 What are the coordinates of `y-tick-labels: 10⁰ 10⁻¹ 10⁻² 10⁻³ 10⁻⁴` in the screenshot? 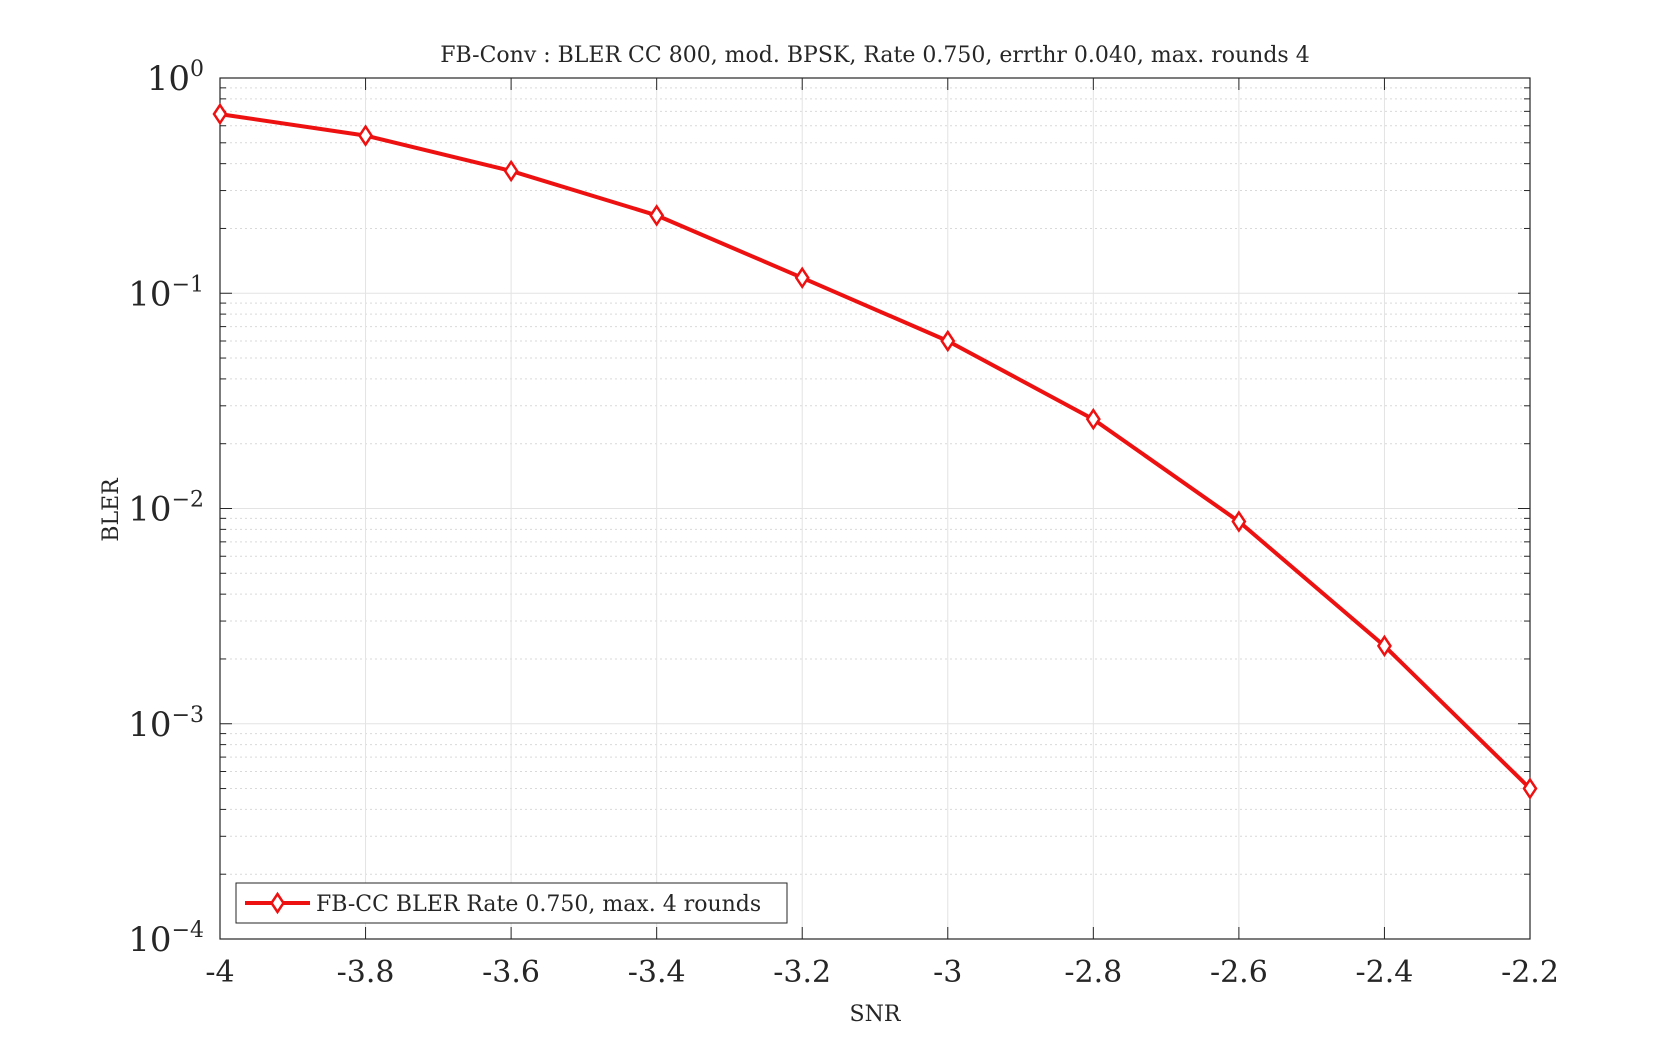 It's located at (166, 508).